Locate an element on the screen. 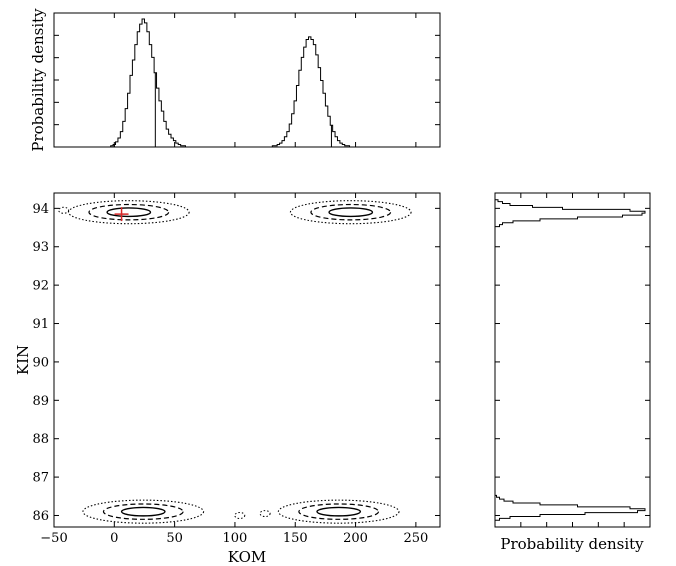  joint-y-tick-label: 92 is located at coordinates (40, 286).